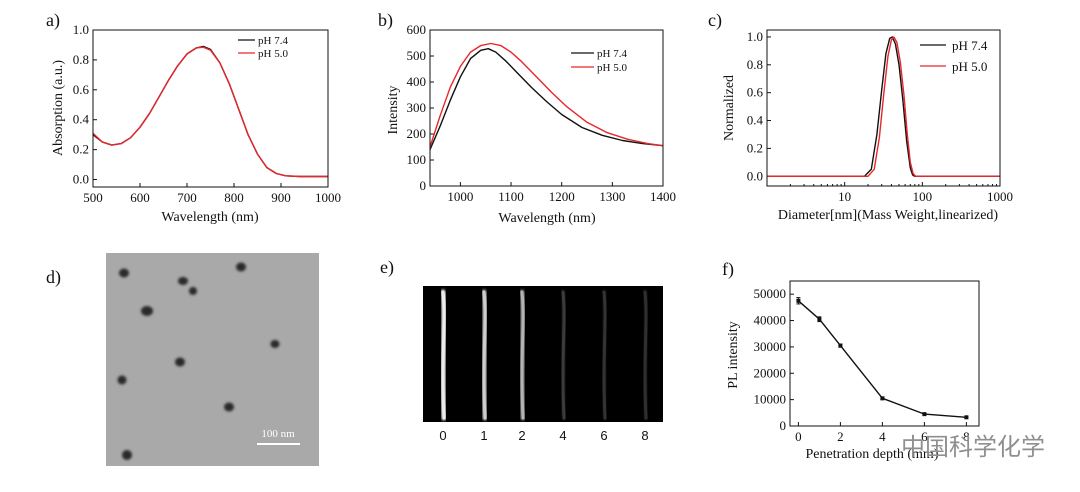 The height and width of the screenshot is (492, 1080). I want to click on panel-a-legend: pH 7.4 pH 5.0, so click(263, 47).